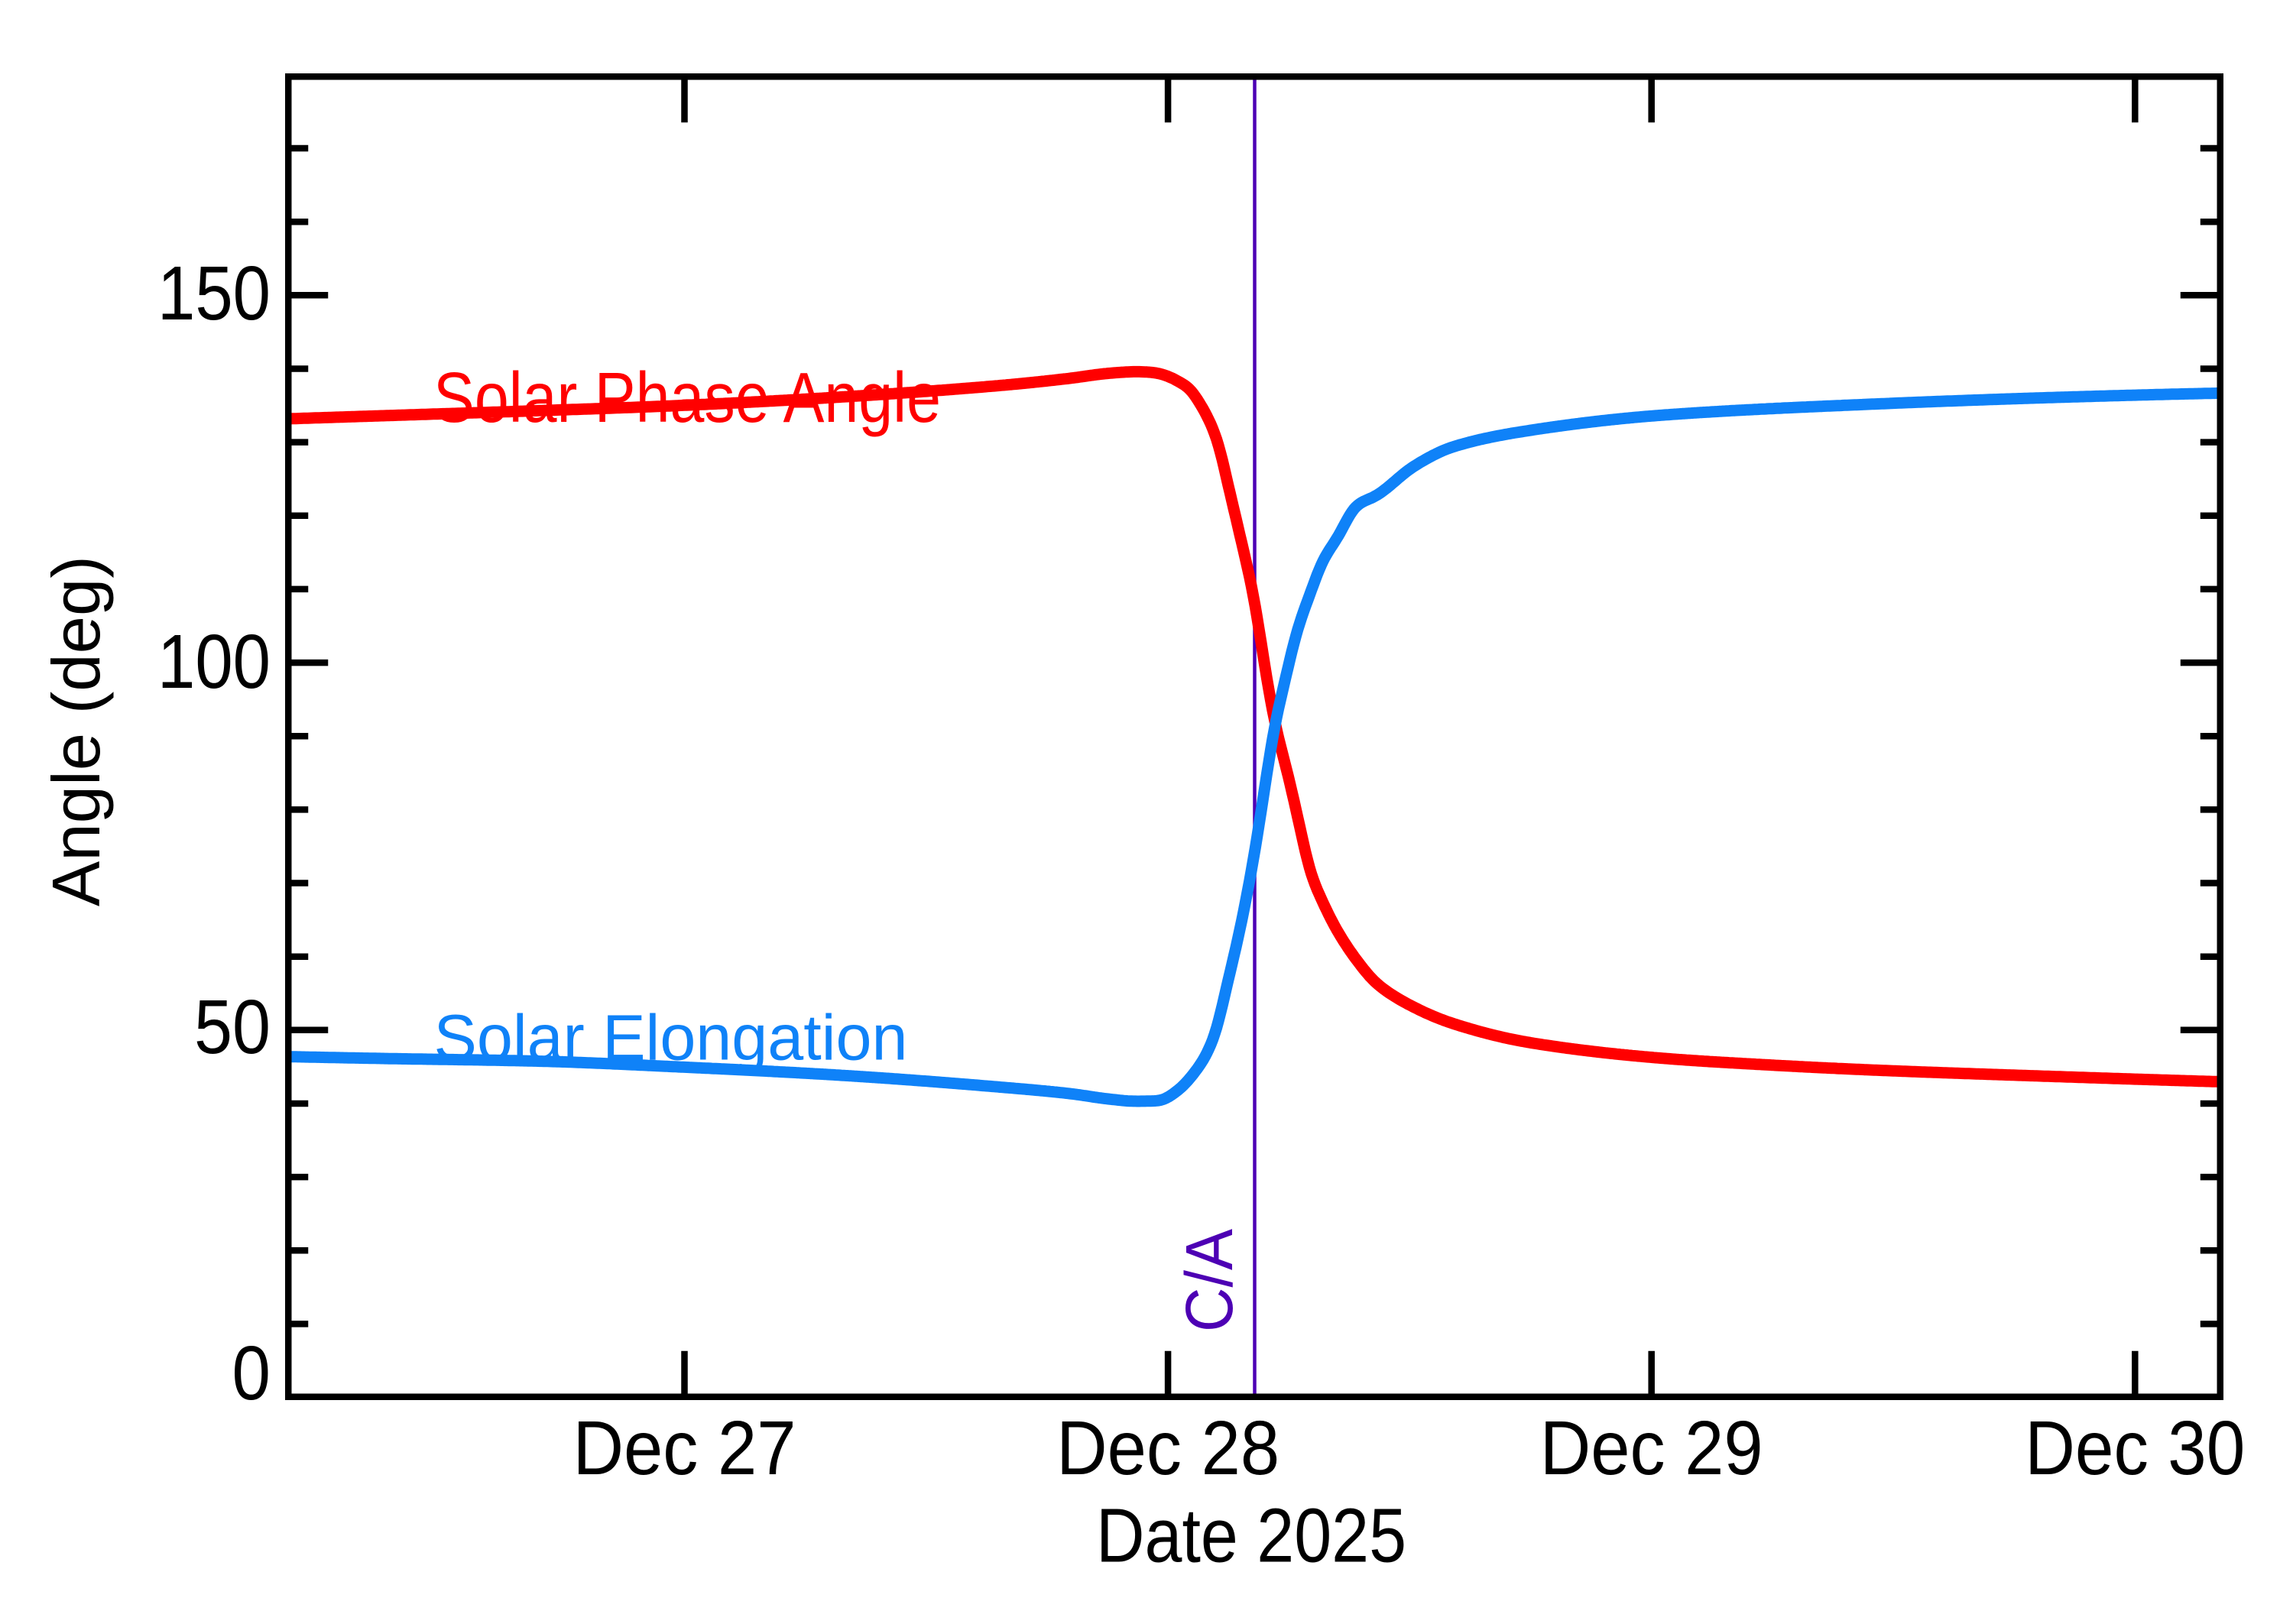  What do you see at coordinates (1652, 1448) in the screenshot?
I see `svg-text: Dec 29` at bounding box center [1652, 1448].